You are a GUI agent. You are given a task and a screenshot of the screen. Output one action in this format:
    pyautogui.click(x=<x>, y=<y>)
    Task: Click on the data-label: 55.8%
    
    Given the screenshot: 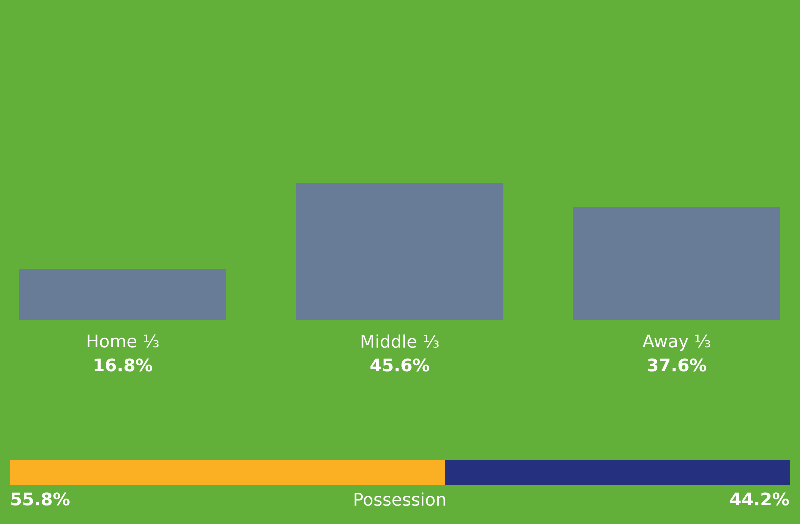 What is the action you would take?
    pyautogui.click(x=41, y=499)
    